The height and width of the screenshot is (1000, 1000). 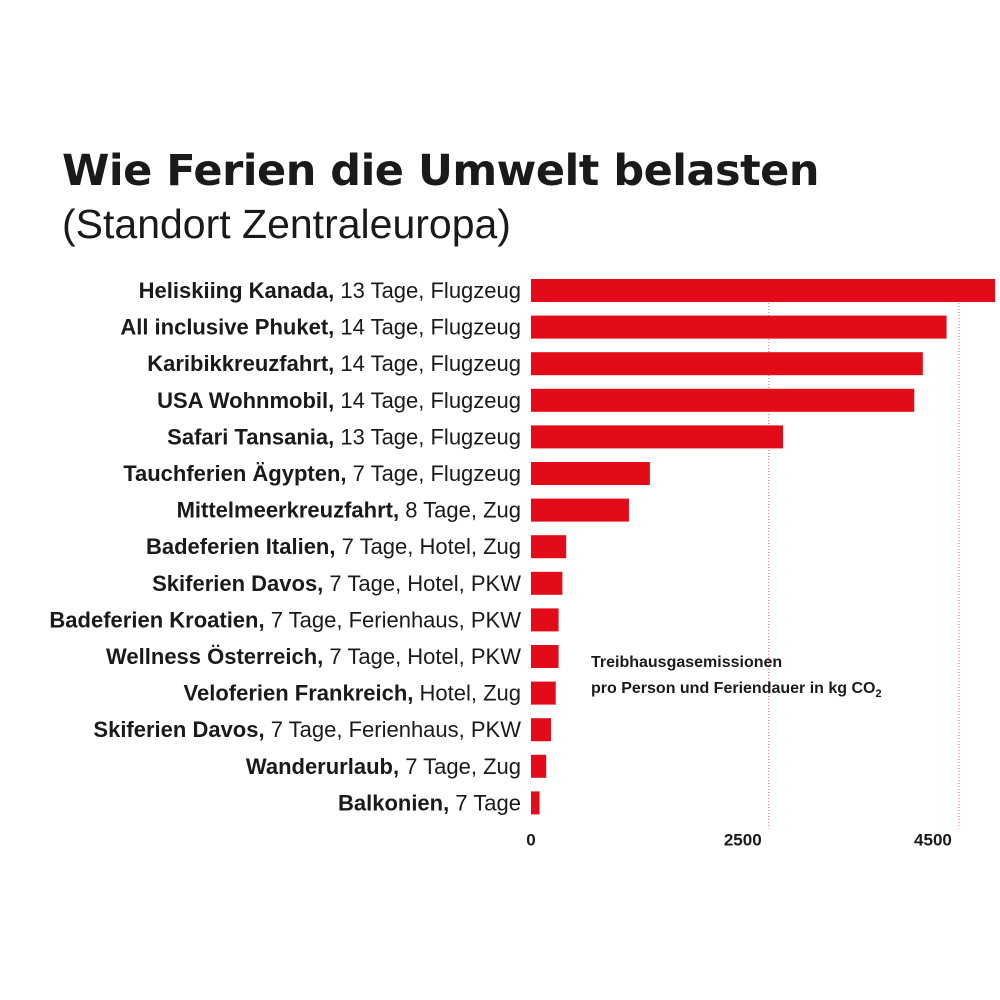 I want to click on x-axis-ticks: 0 2500 4500, so click(x=739, y=839).